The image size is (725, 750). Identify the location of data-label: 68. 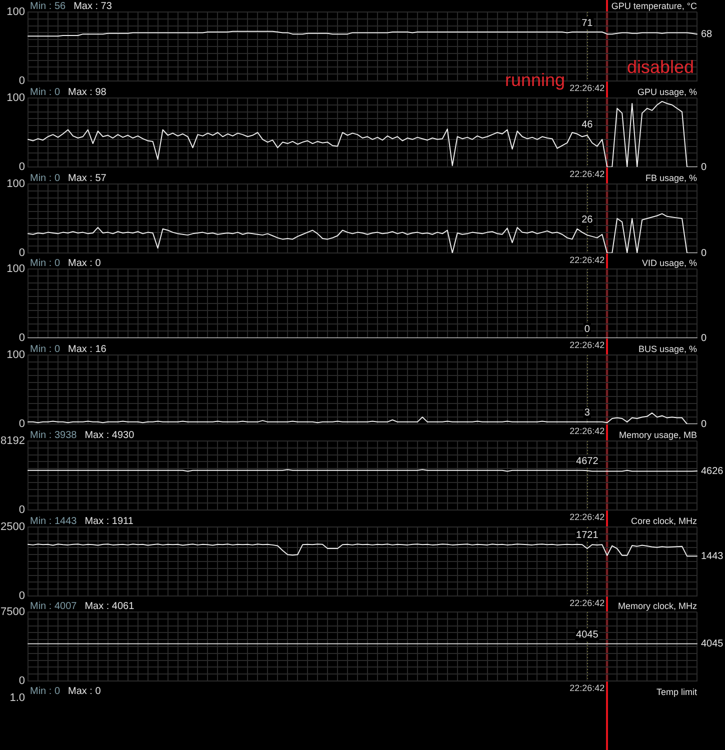
(707, 34).